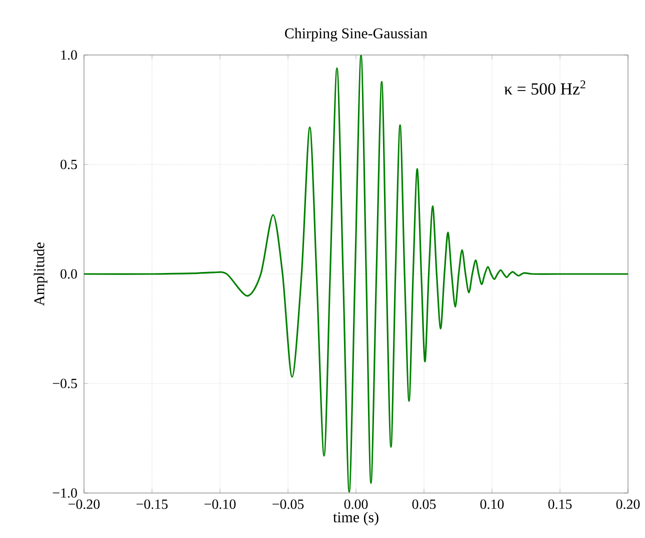 The width and height of the screenshot is (645, 538). Describe the element at coordinates (424, 504) in the screenshot. I see `x-tick-label: 0.05` at that location.